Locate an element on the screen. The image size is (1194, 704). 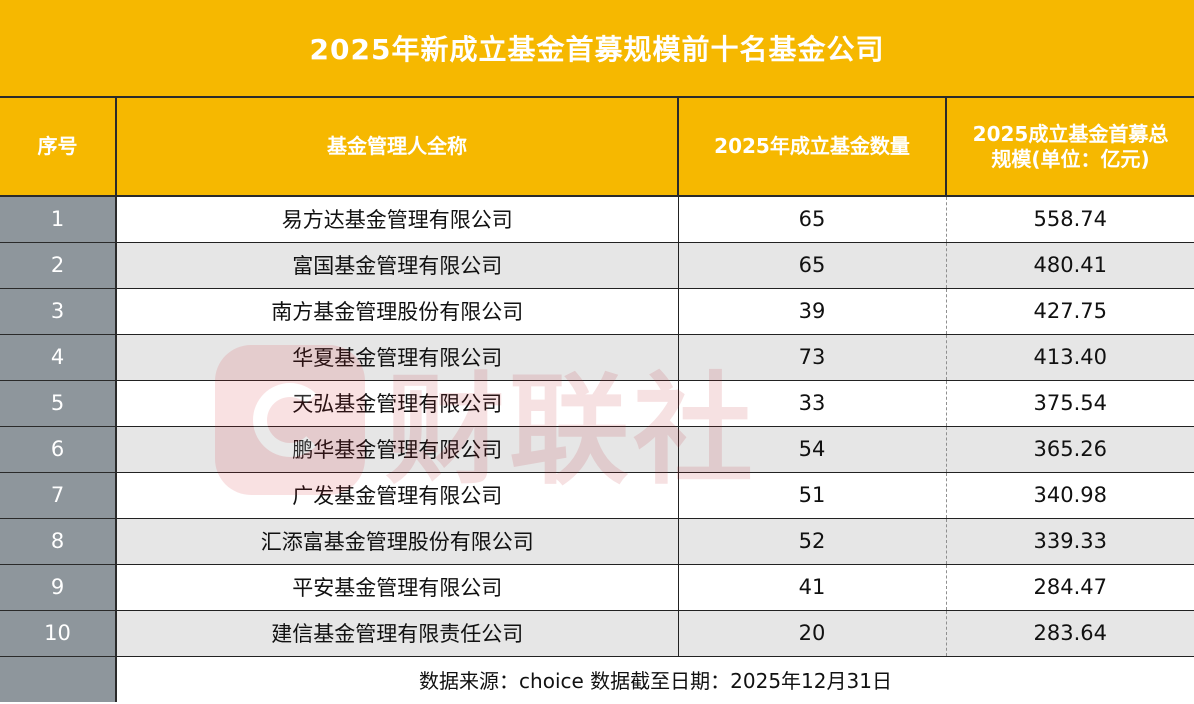
row-index: 9 is located at coordinates (58, 587).